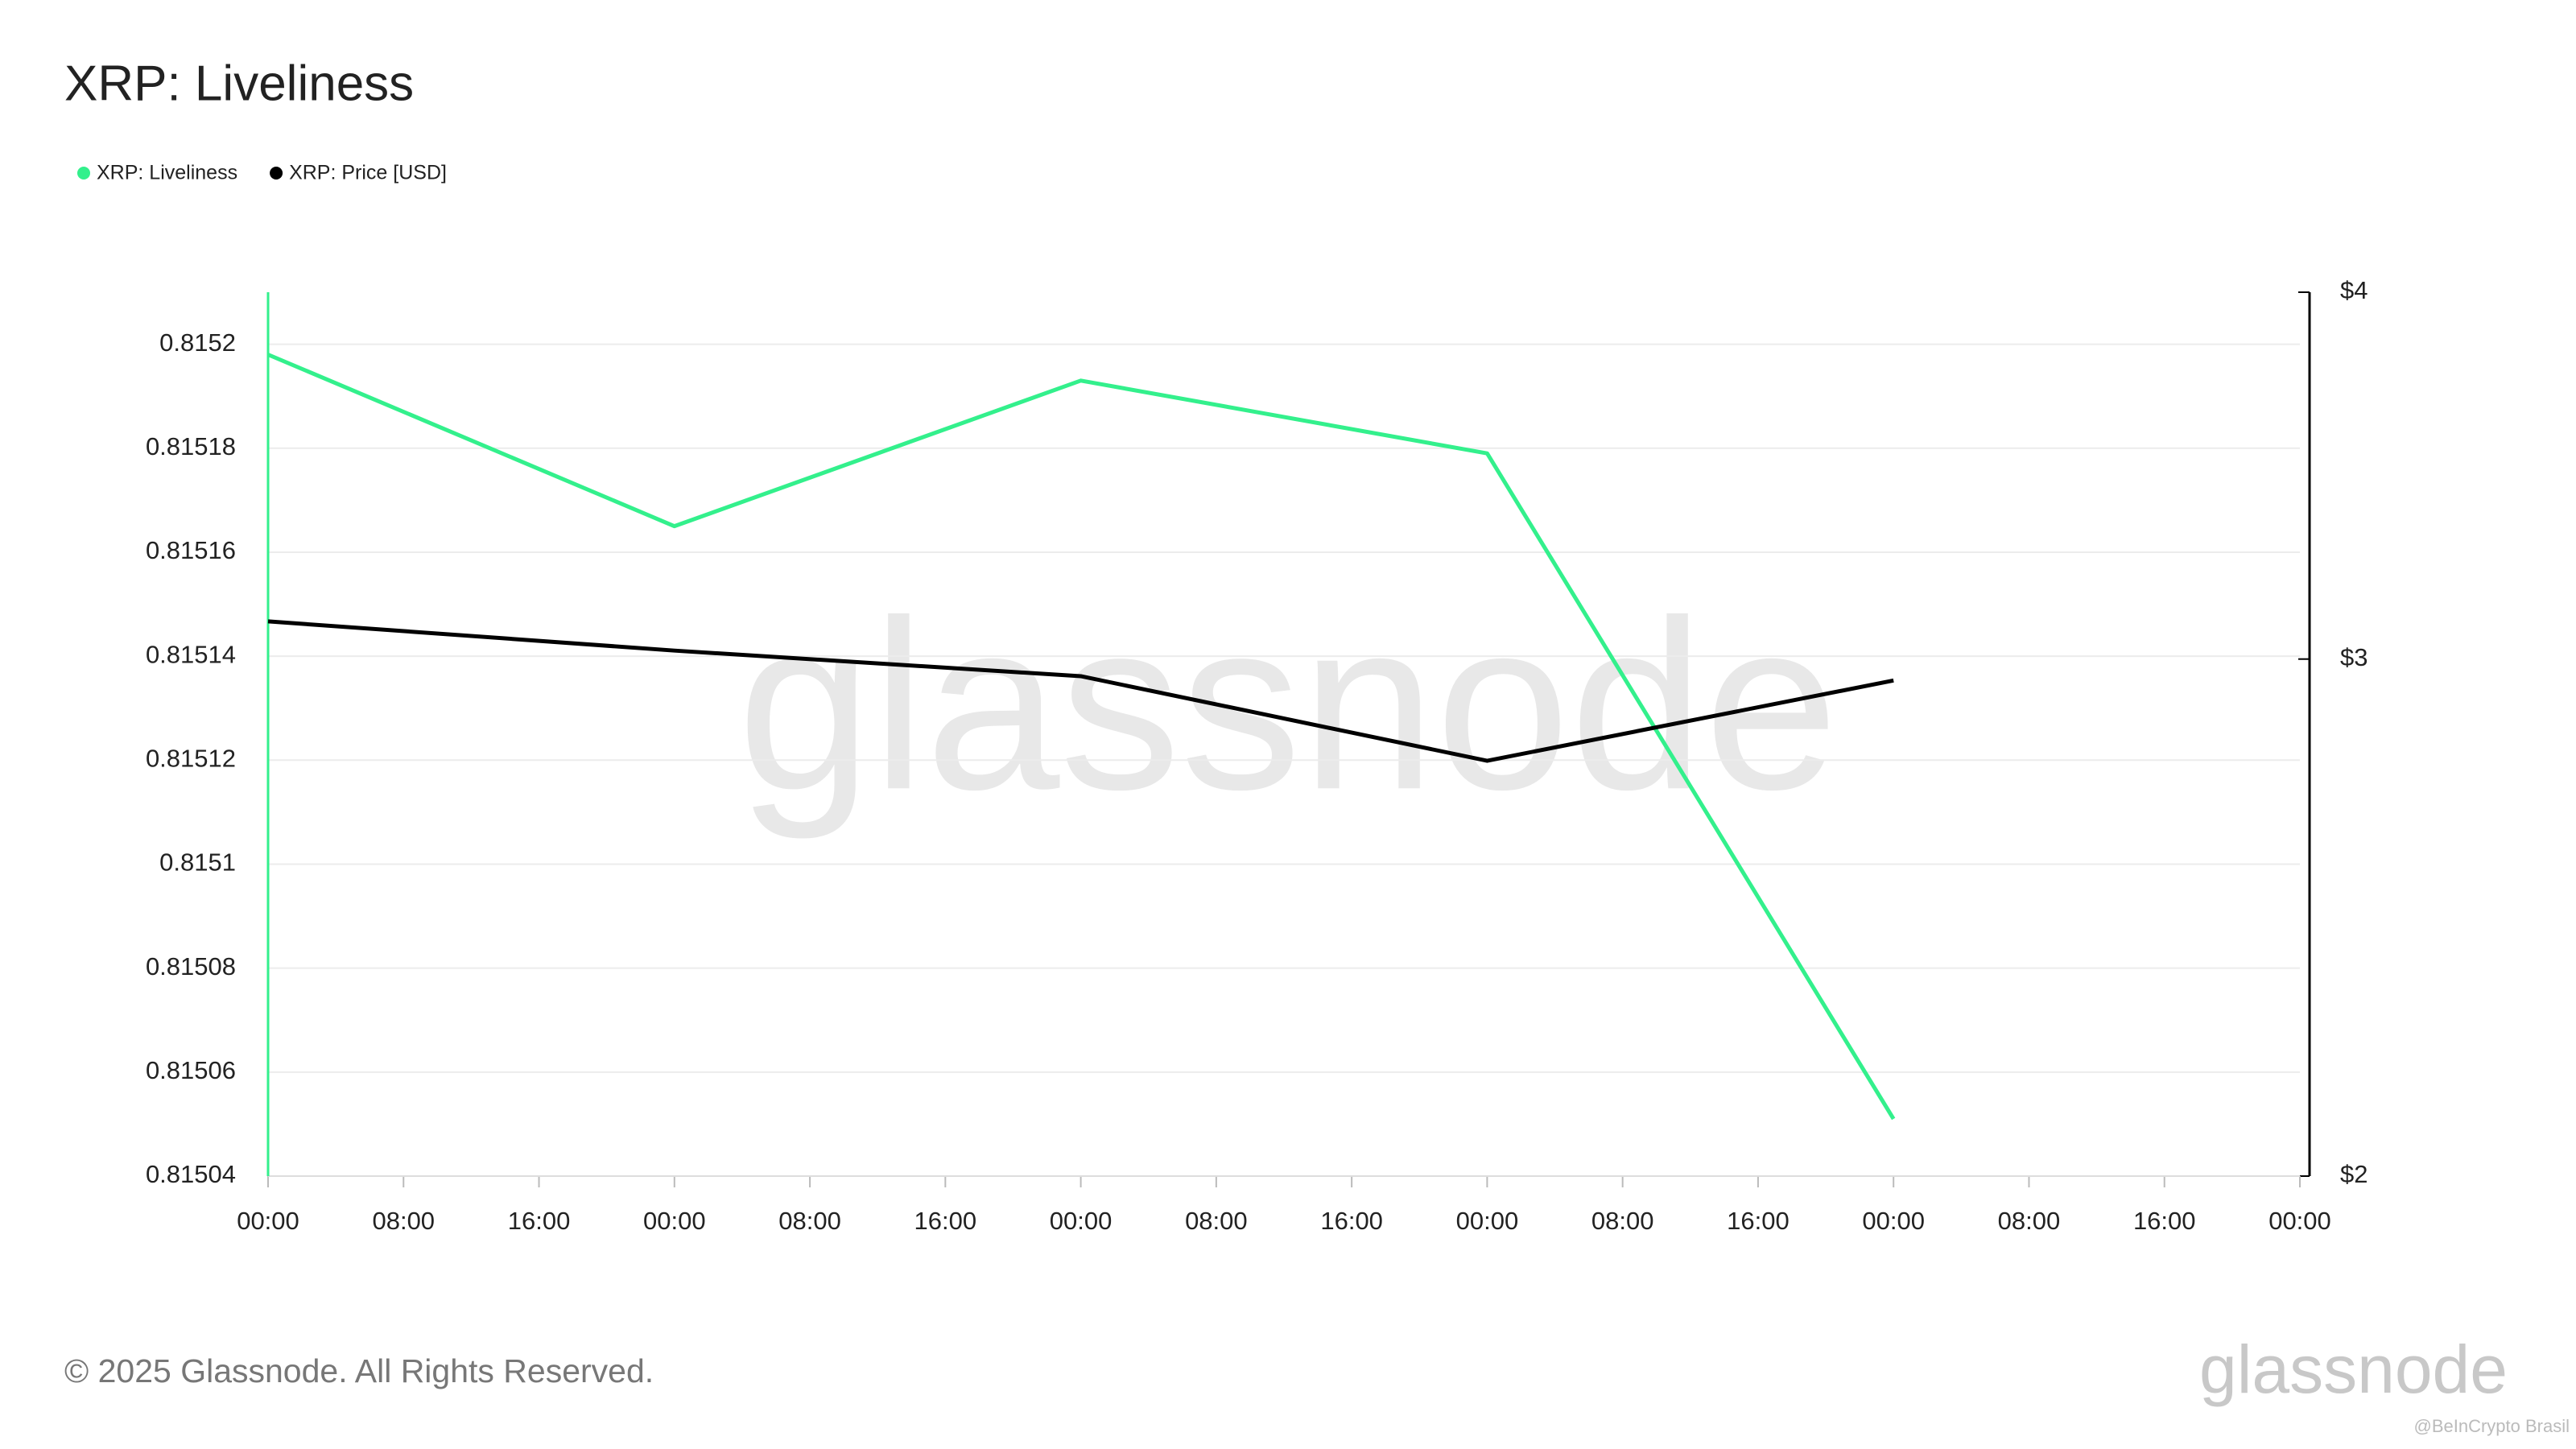 This screenshot has width=2576, height=1449. What do you see at coordinates (191, 966) in the screenshot?
I see `y-tick-label: 0.81508` at bounding box center [191, 966].